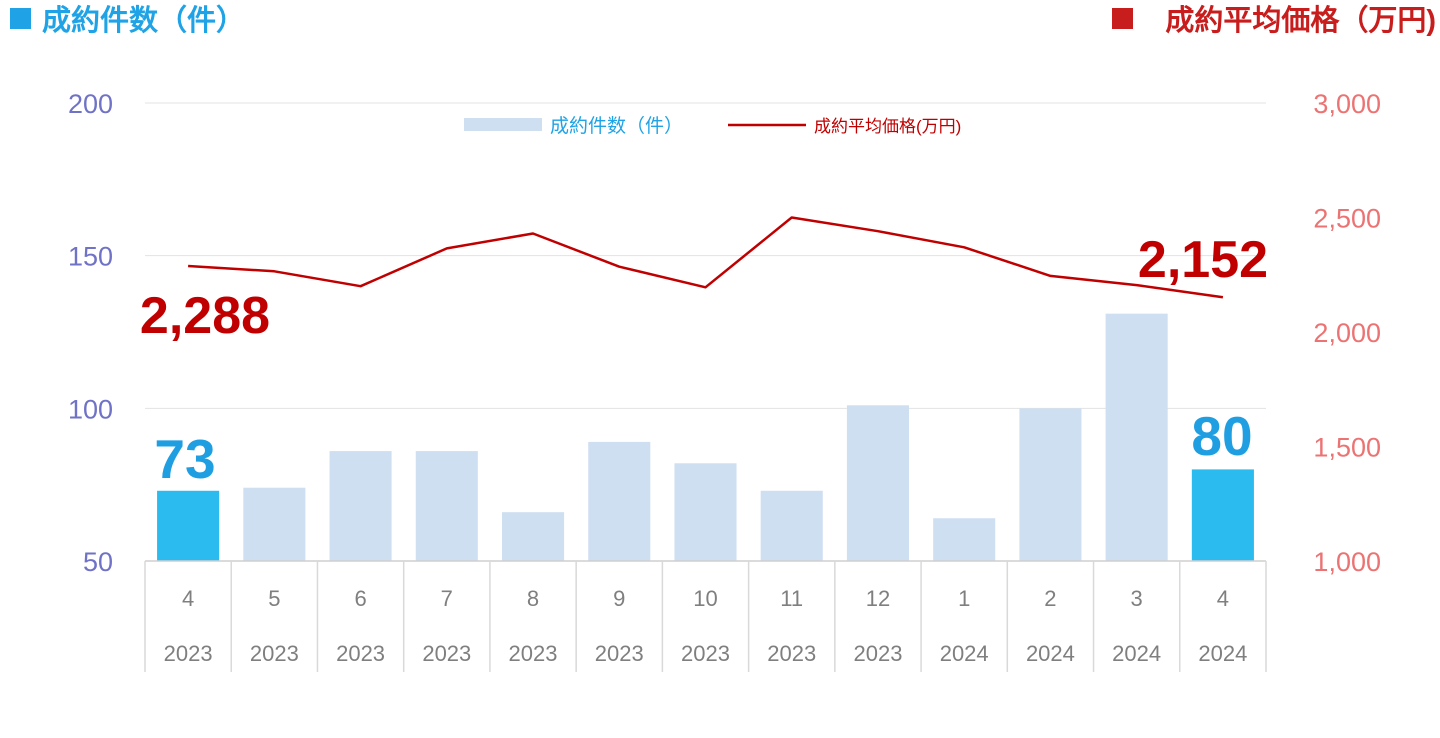 The width and height of the screenshot is (1440, 738). What do you see at coordinates (1347, 448) in the screenshot?
I see `right-tick-label: 1,500` at bounding box center [1347, 448].